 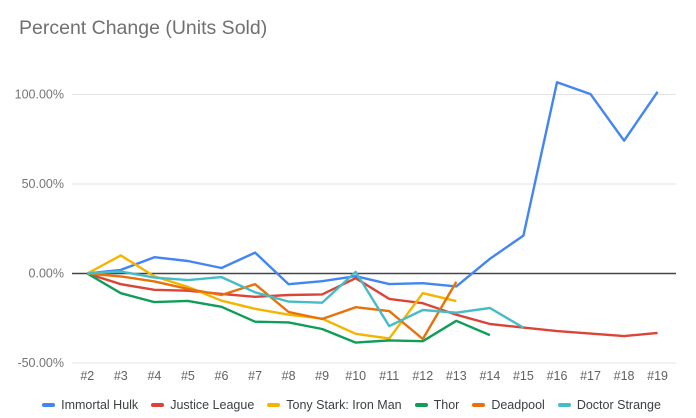 I want to click on svg-text: #10, so click(x=355, y=376).